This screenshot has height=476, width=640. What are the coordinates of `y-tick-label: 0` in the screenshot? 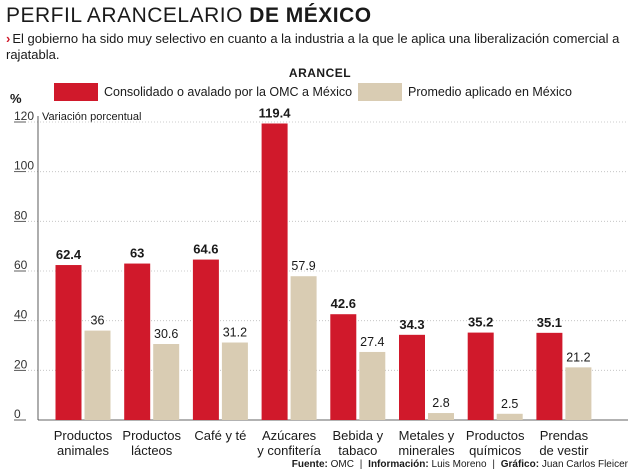 It's located at (17, 414).